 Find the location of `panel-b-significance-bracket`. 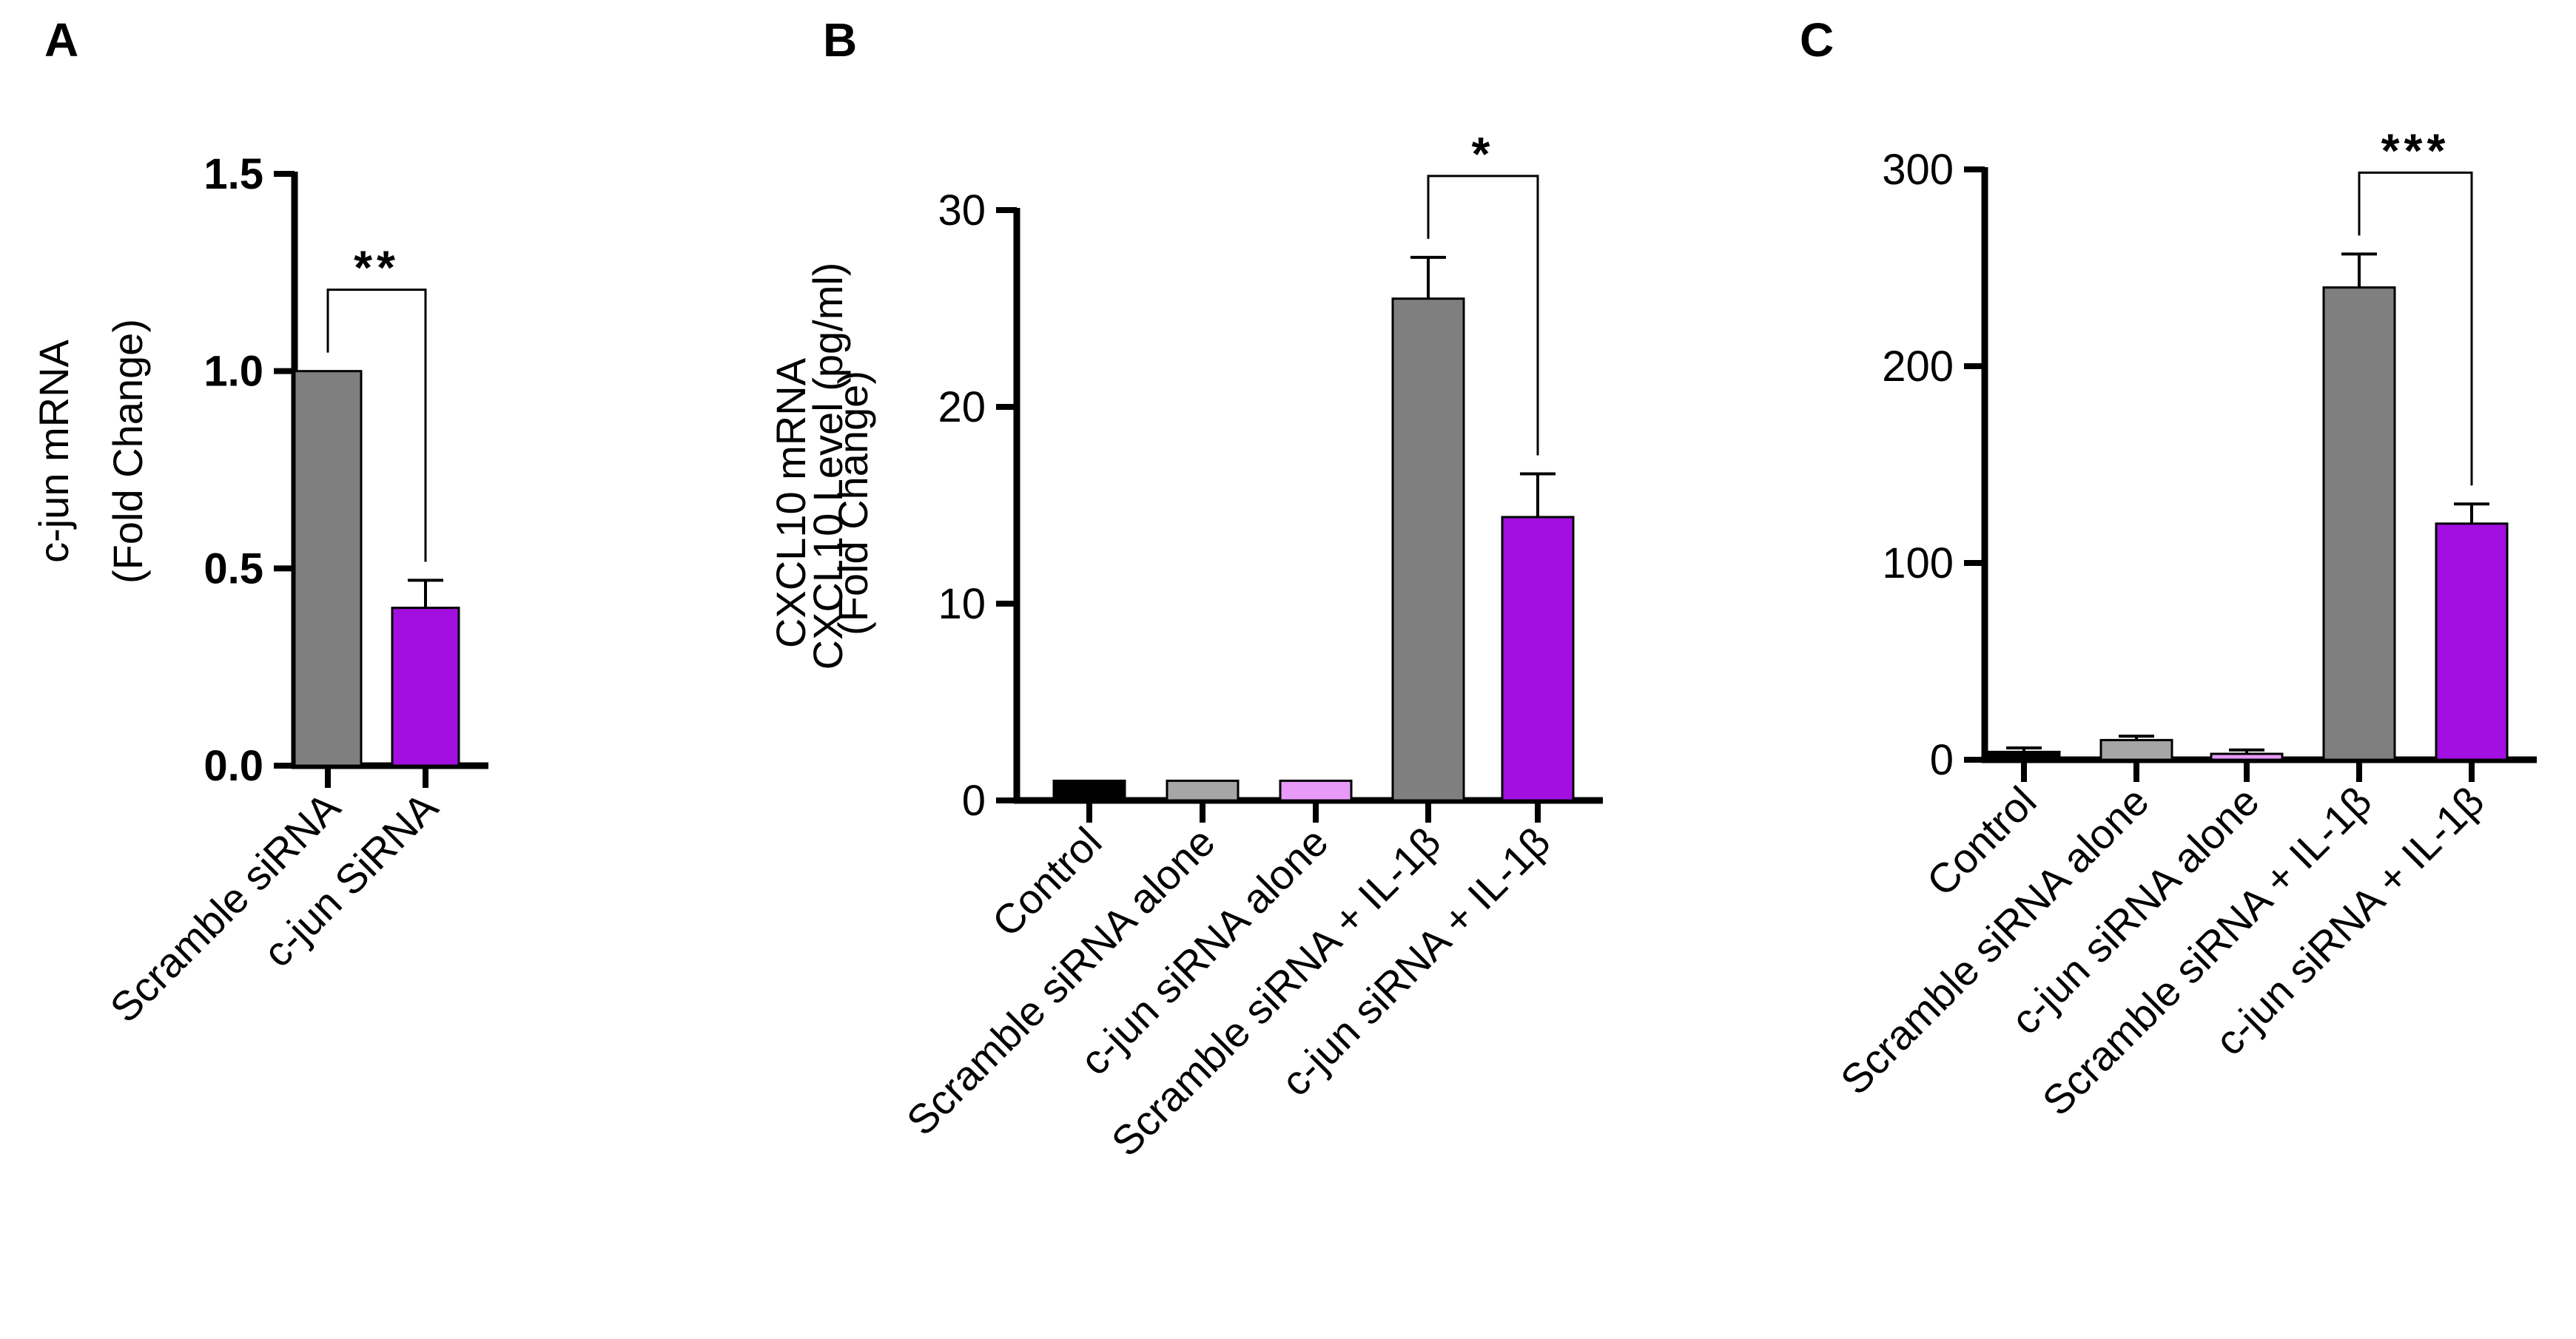

panel-b-significance-bracket is located at coordinates (1483, 315).